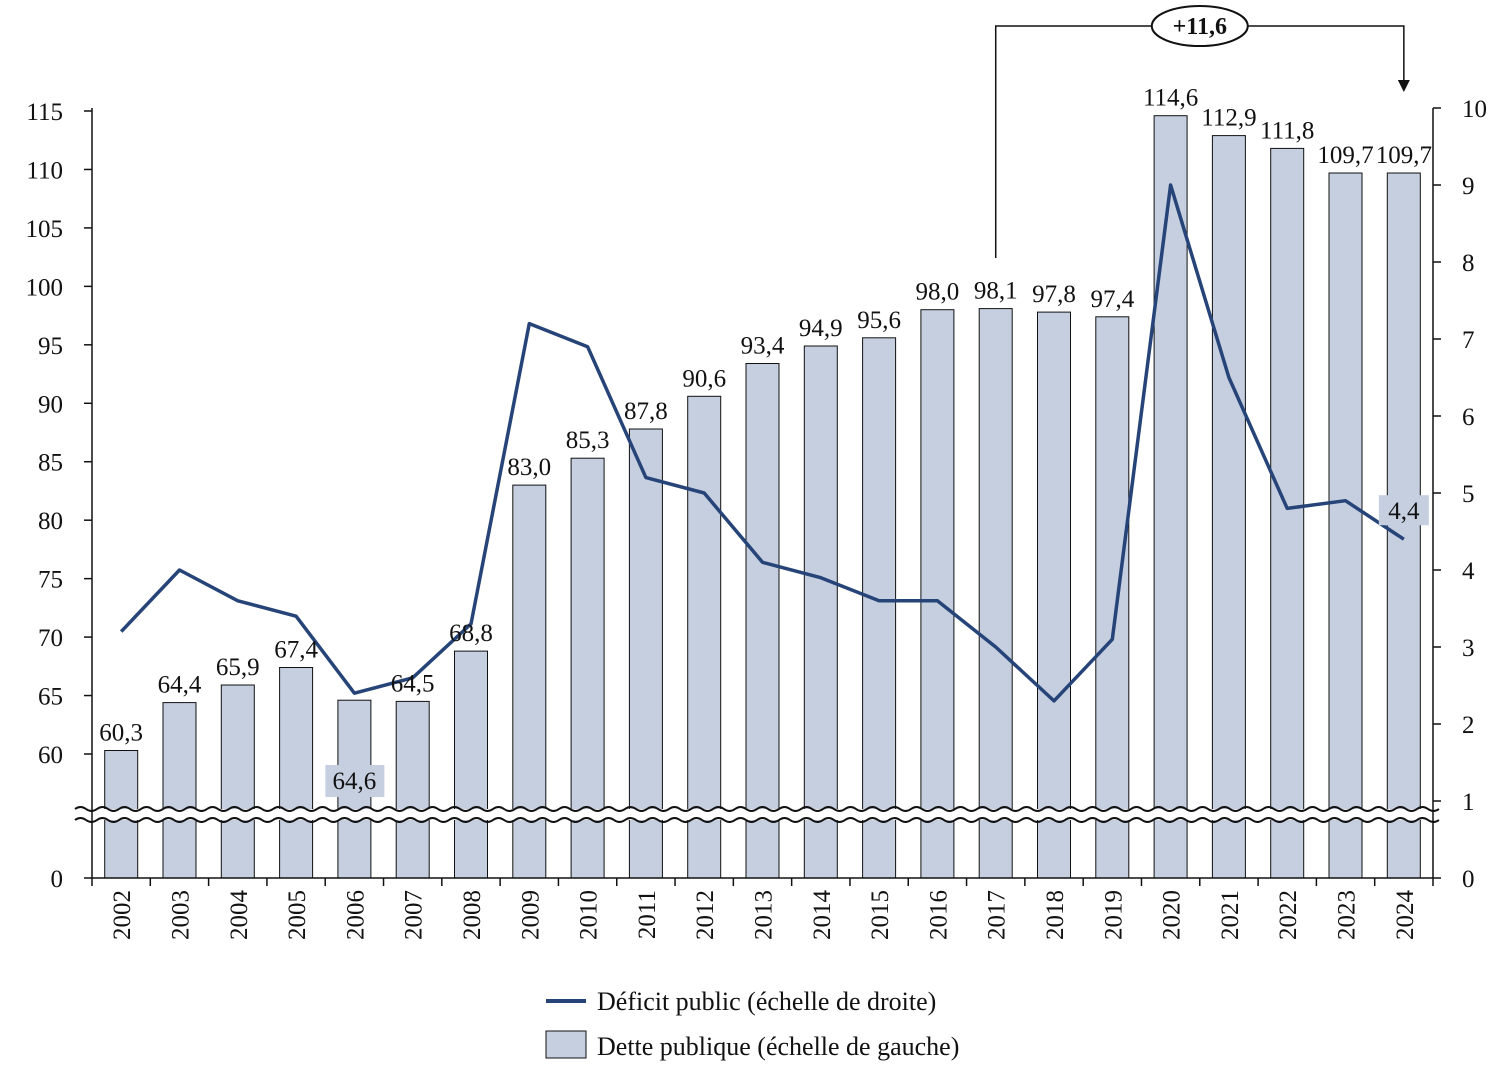 The height and width of the screenshot is (1080, 1512). Describe the element at coordinates (766, 1001) in the screenshot. I see `legend-label-deficit: Déficit public (échelle de droite)` at that location.